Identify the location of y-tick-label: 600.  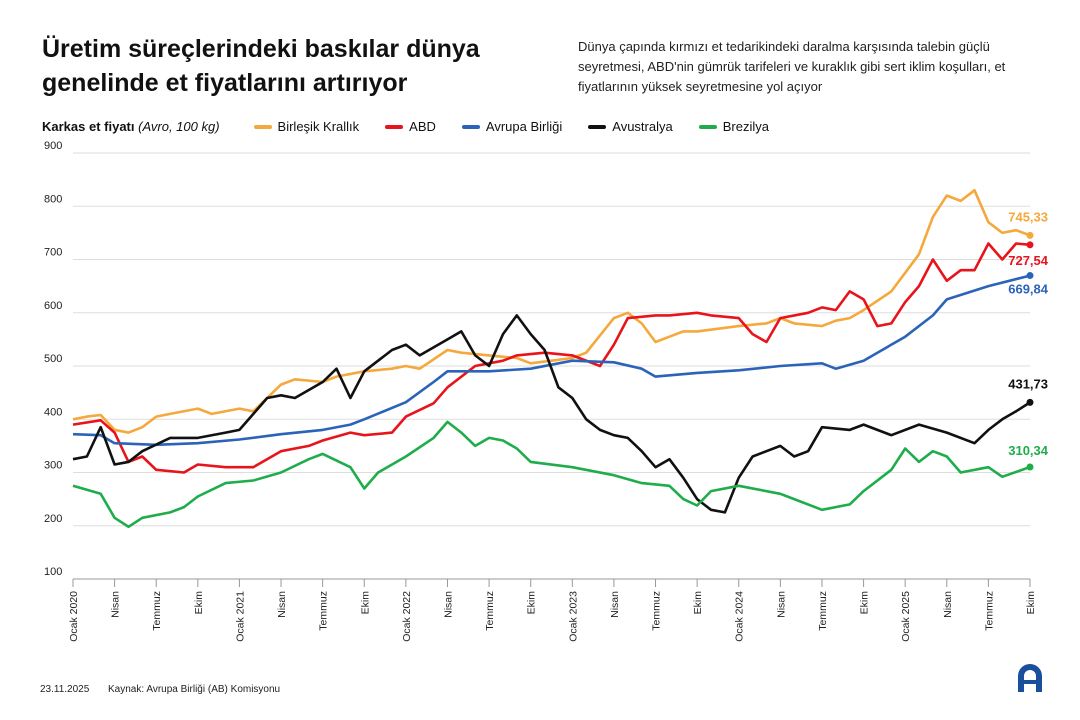
(53, 306).